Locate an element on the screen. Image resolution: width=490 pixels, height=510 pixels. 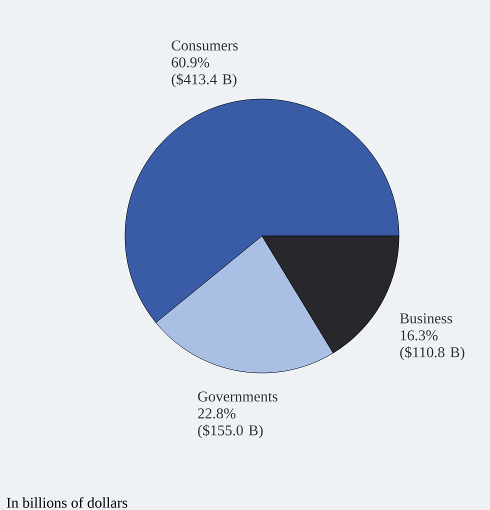
data-label: 22.8% ($155.0 B) is located at coordinates (230, 423).